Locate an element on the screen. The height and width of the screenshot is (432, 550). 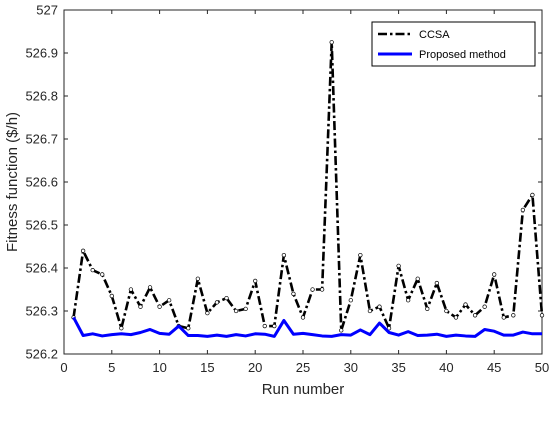
y-tick-label: 526.9 is located at coordinates (41, 53).